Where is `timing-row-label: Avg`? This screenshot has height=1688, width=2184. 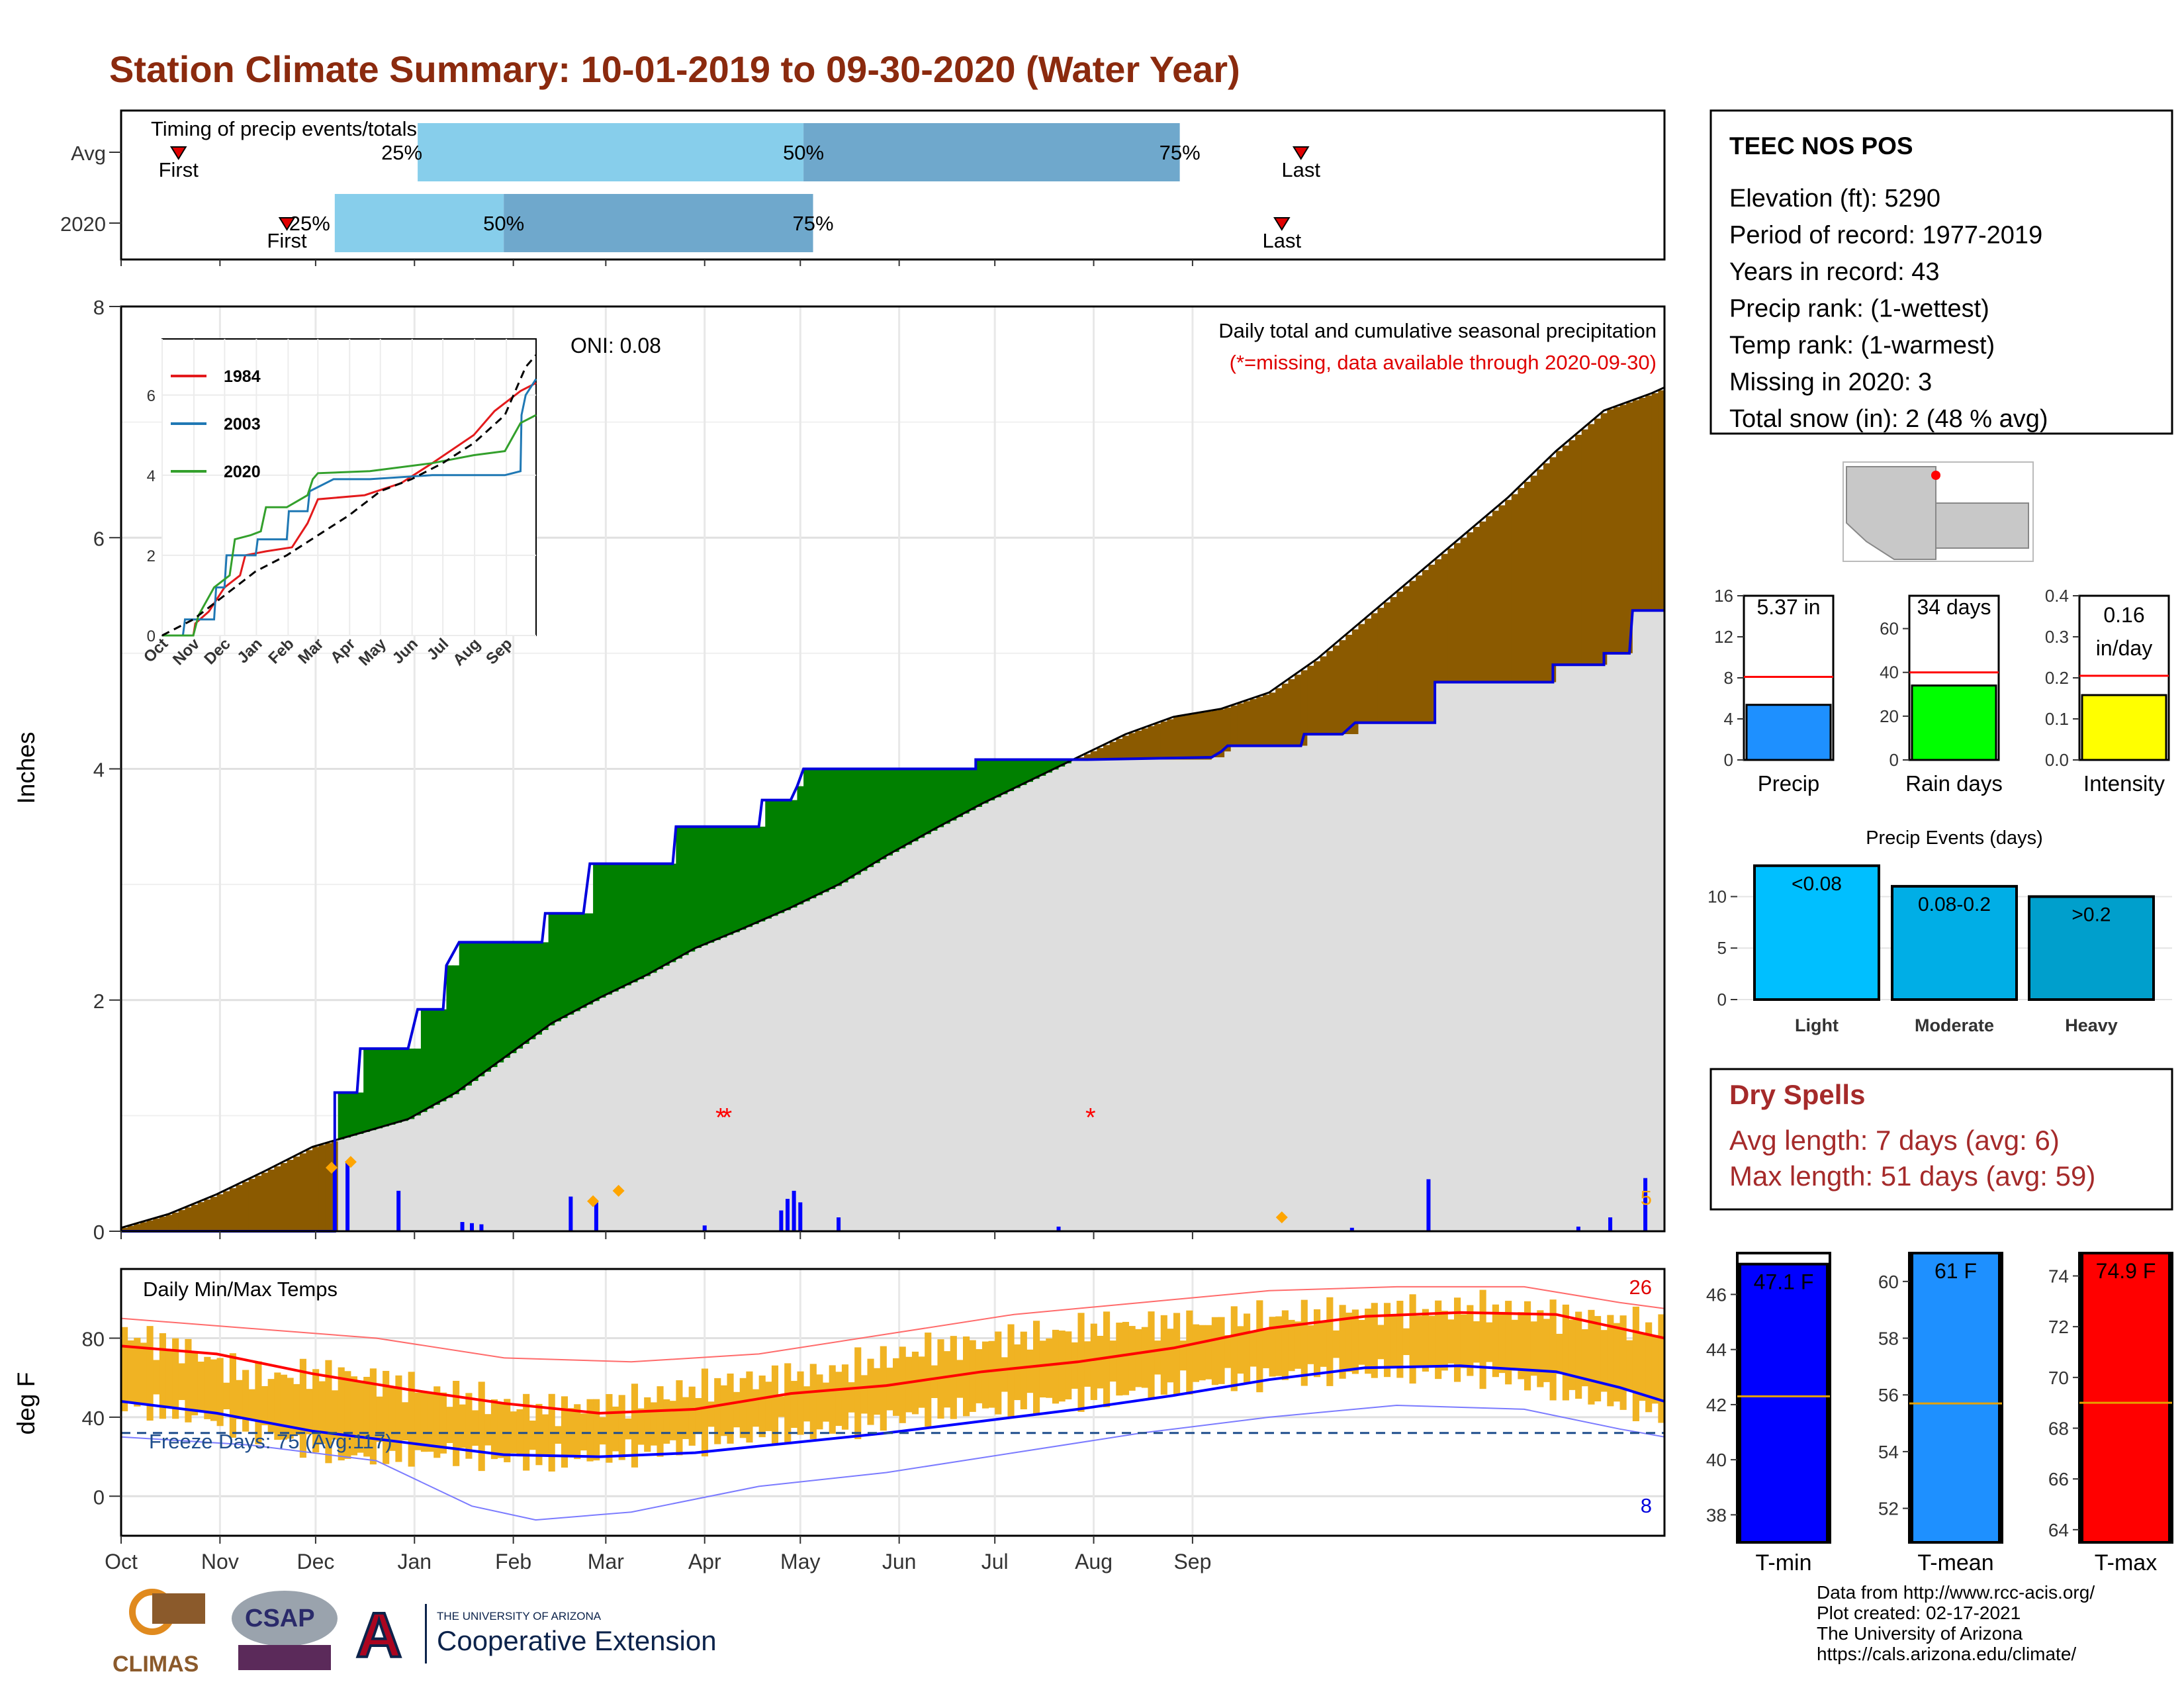
timing-row-label: Avg is located at coordinates (88, 153).